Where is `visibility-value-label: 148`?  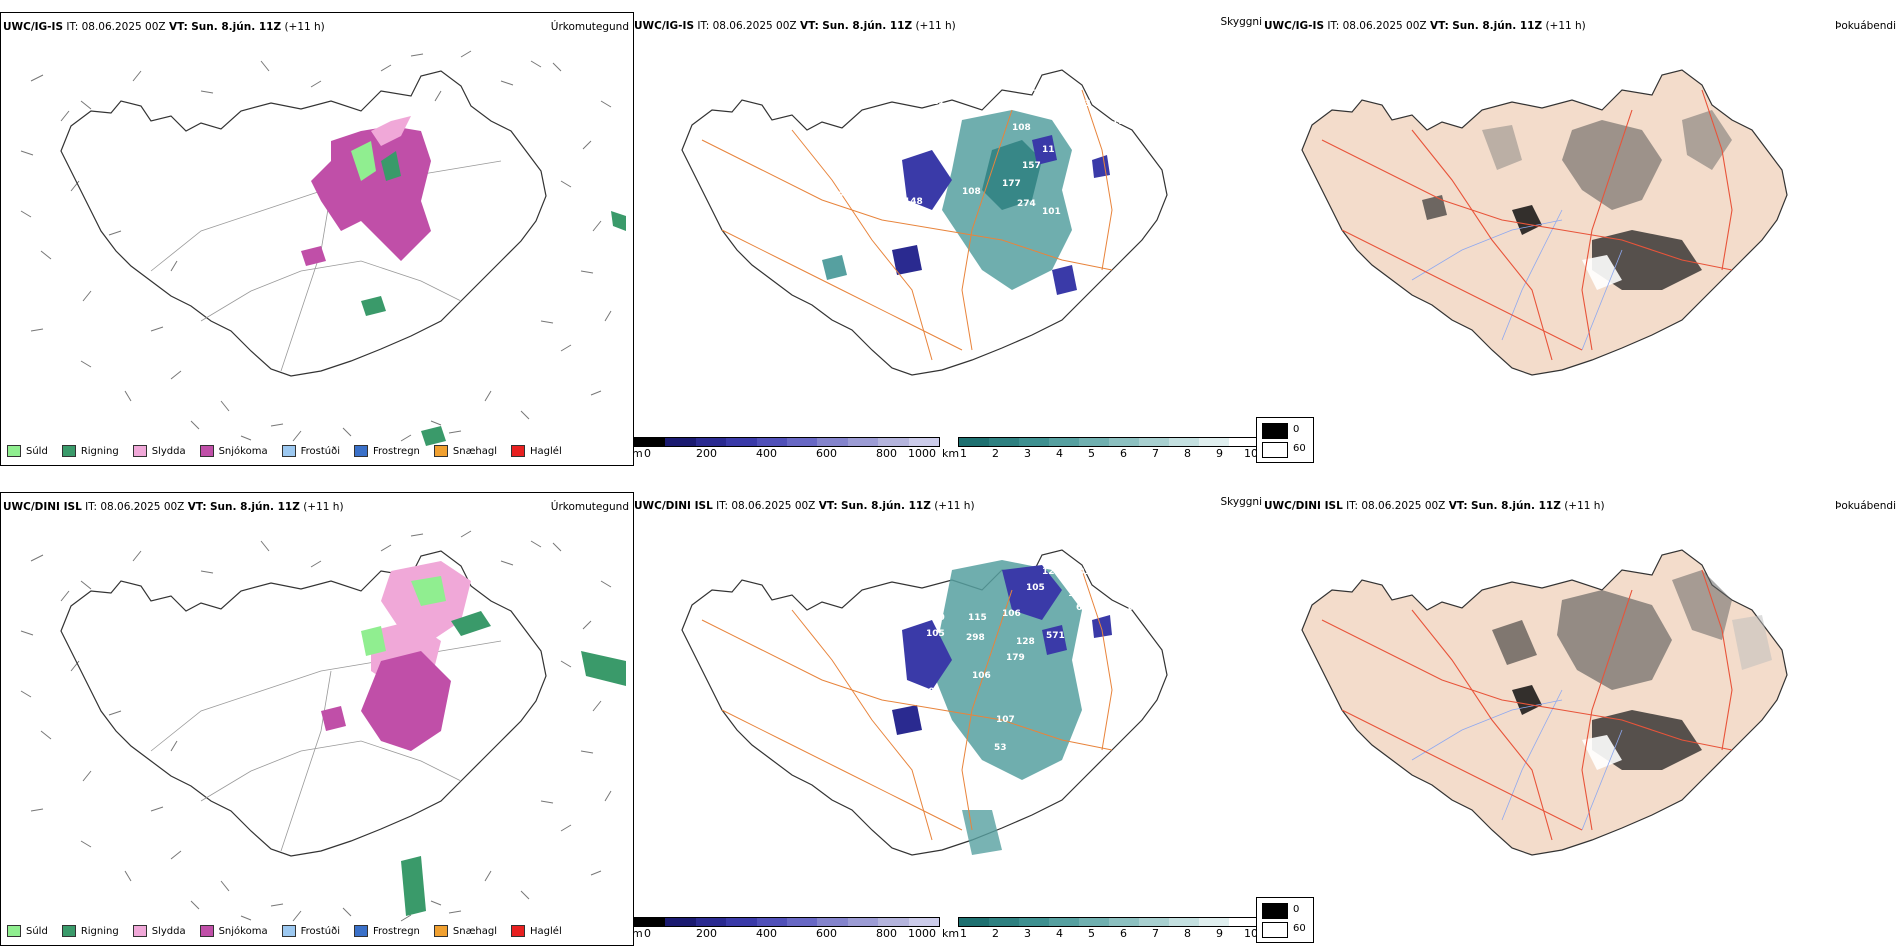 visibility-value-label: 148 is located at coordinates (913, 202).